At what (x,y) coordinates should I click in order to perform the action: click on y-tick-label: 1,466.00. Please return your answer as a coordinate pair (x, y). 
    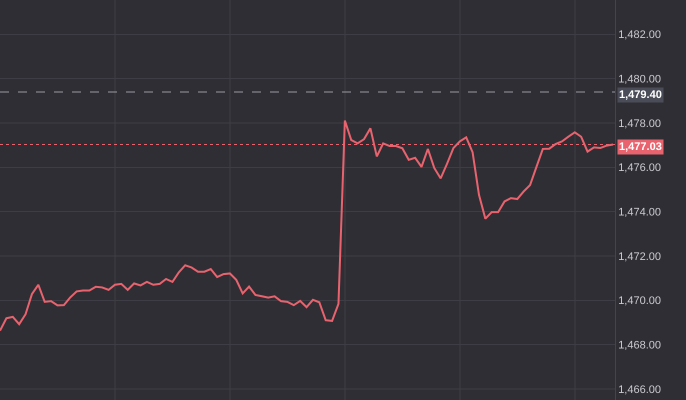
    Looking at the image, I should click on (640, 390).